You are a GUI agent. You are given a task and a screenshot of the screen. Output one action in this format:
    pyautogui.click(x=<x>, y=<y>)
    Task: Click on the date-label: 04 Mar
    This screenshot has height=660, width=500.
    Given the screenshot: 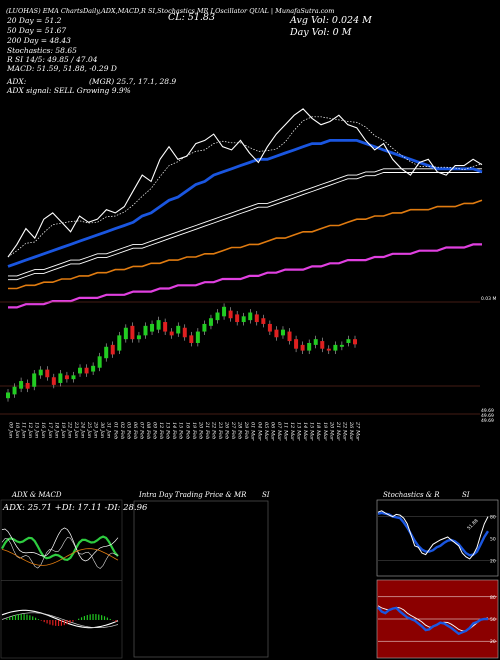 What is the action you would take?
    pyautogui.click(x=259, y=431)
    